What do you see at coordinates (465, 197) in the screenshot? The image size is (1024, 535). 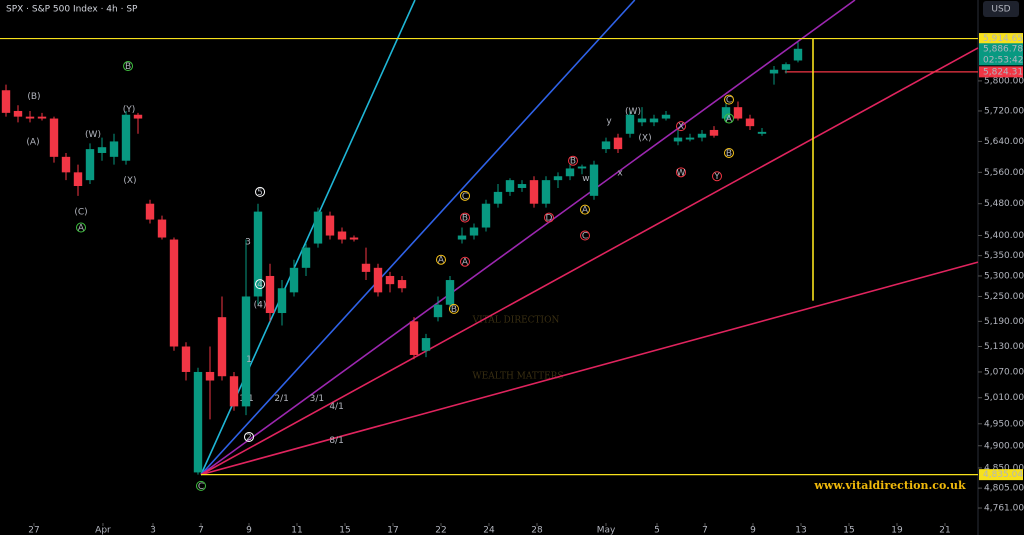 I see `wave-label: C` at bounding box center [465, 197].